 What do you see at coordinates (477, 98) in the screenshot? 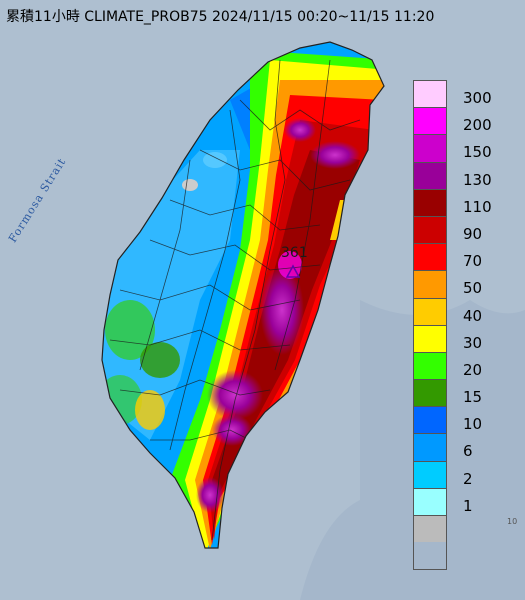
I see `legend-label: 300` at bounding box center [477, 98].